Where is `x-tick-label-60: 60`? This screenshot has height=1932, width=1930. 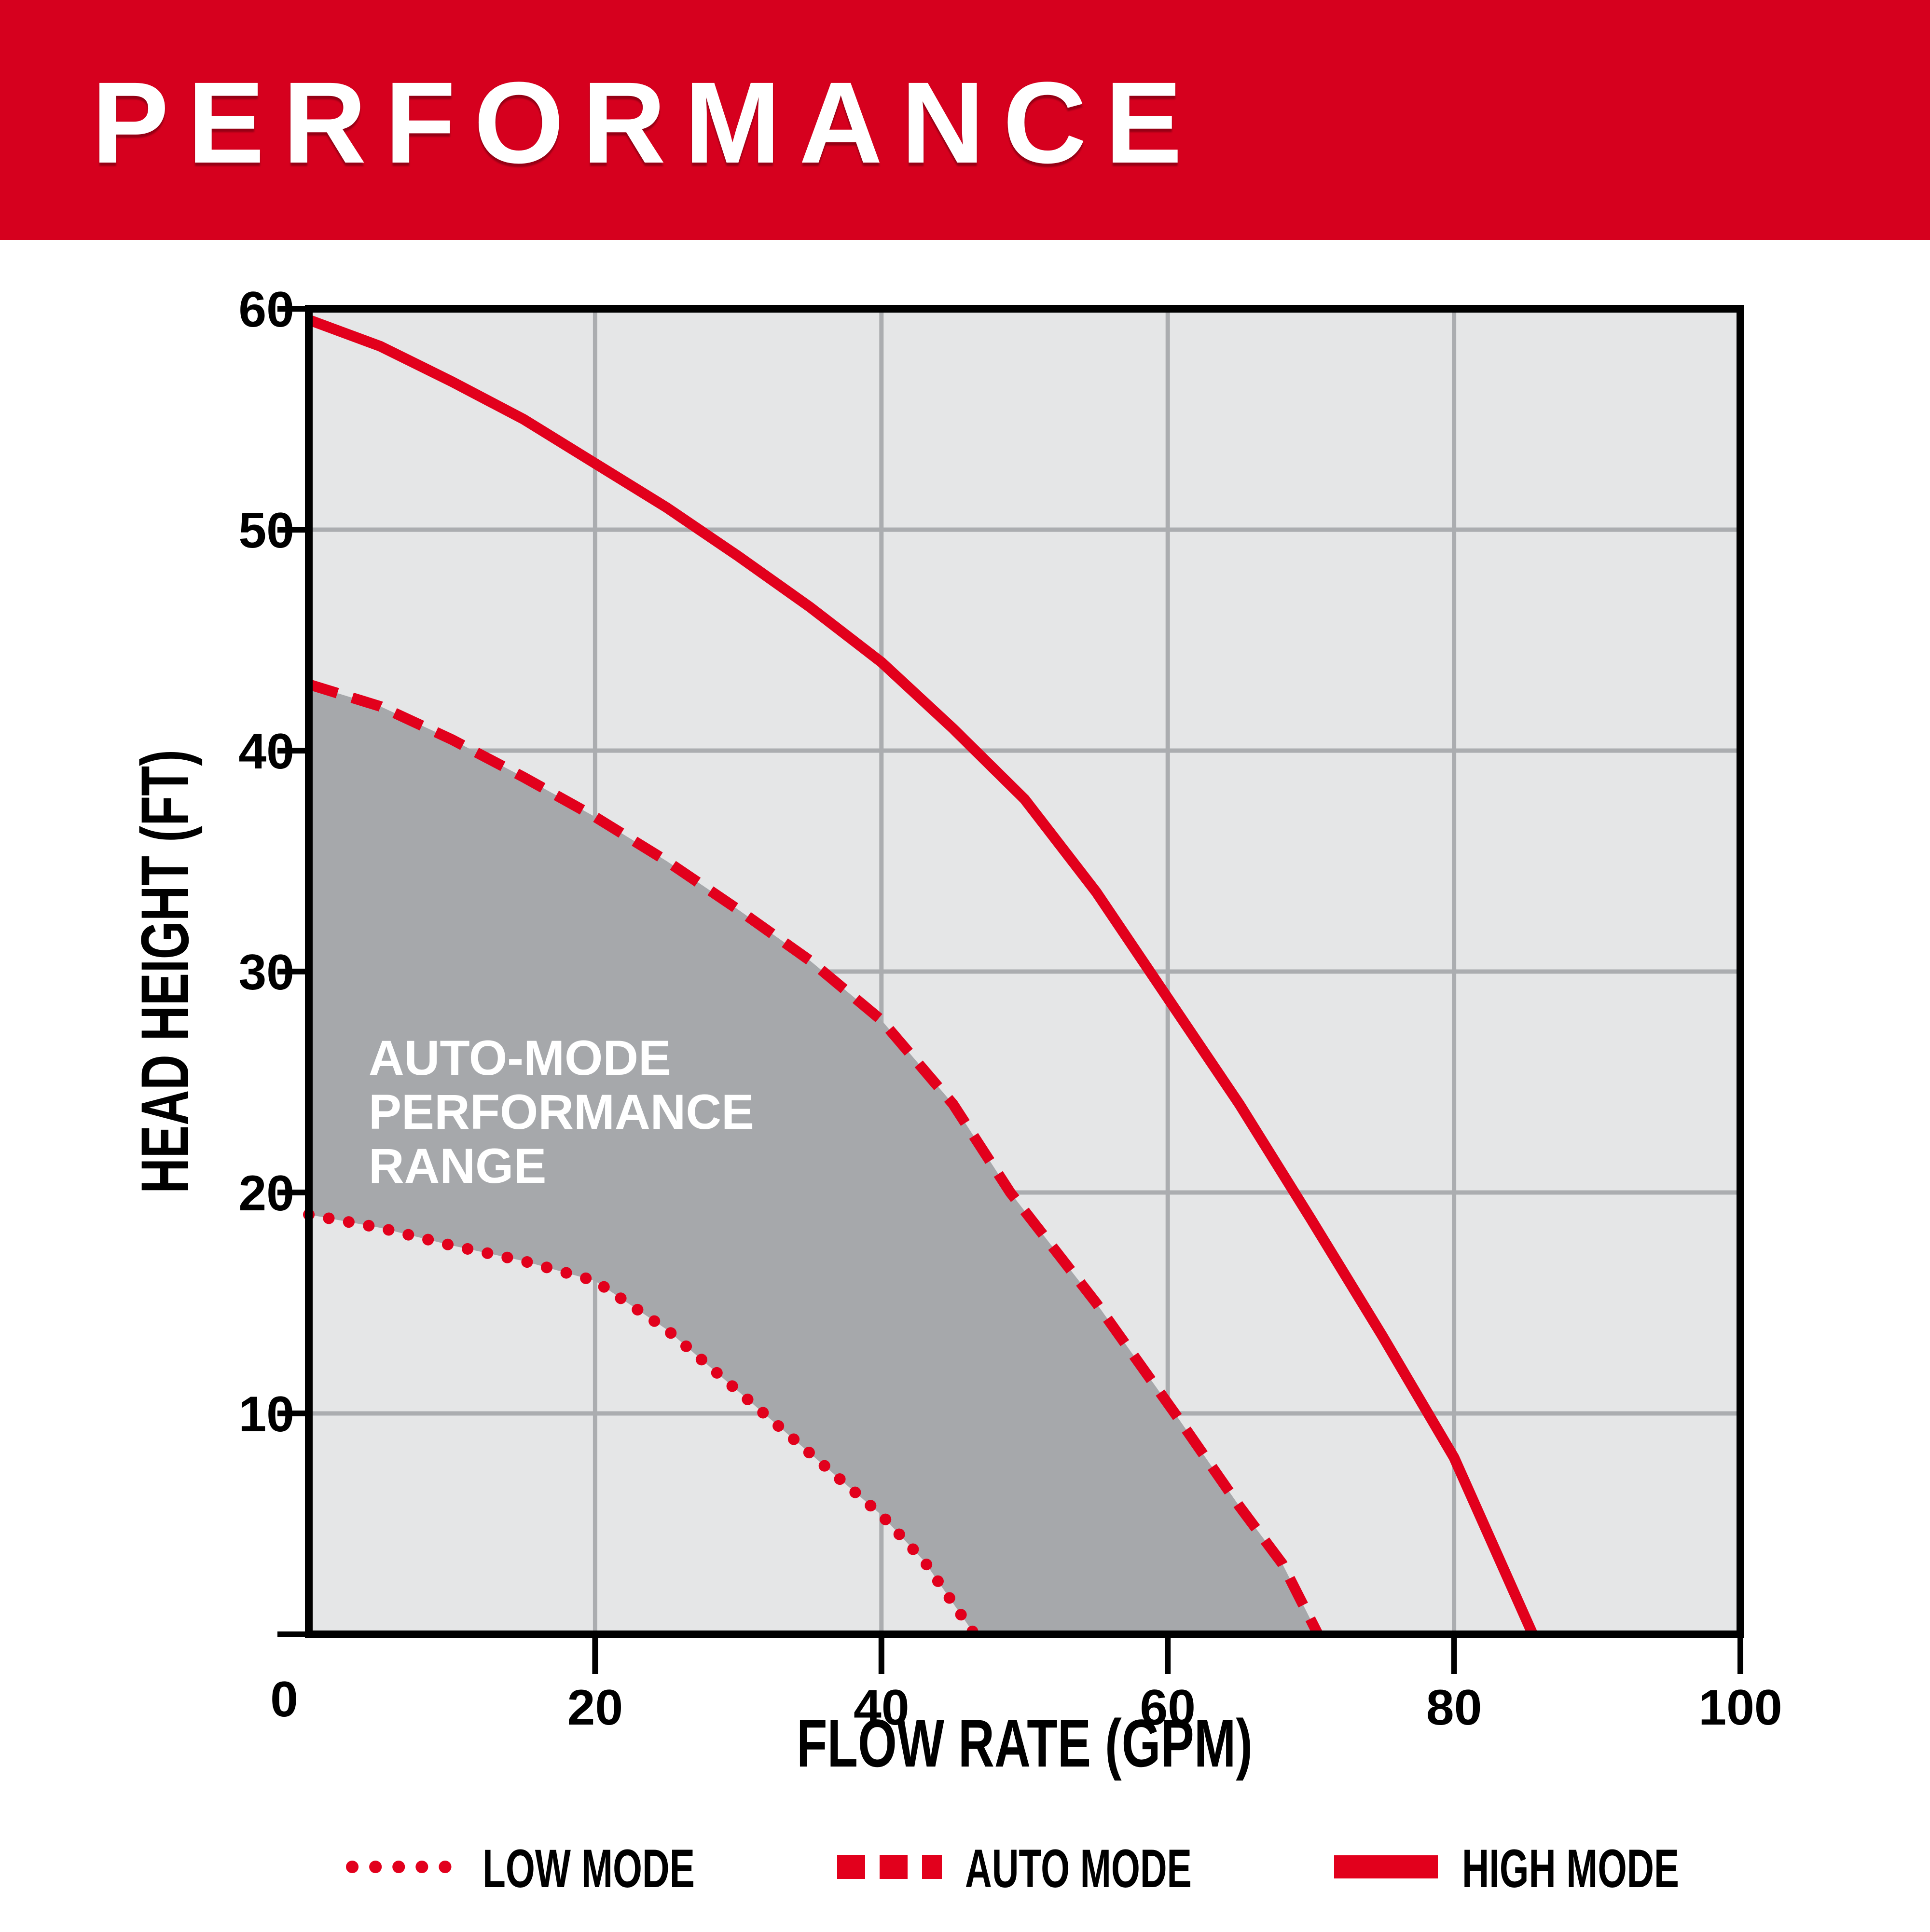
x-tick-label-60: 60 is located at coordinates (1168, 1708).